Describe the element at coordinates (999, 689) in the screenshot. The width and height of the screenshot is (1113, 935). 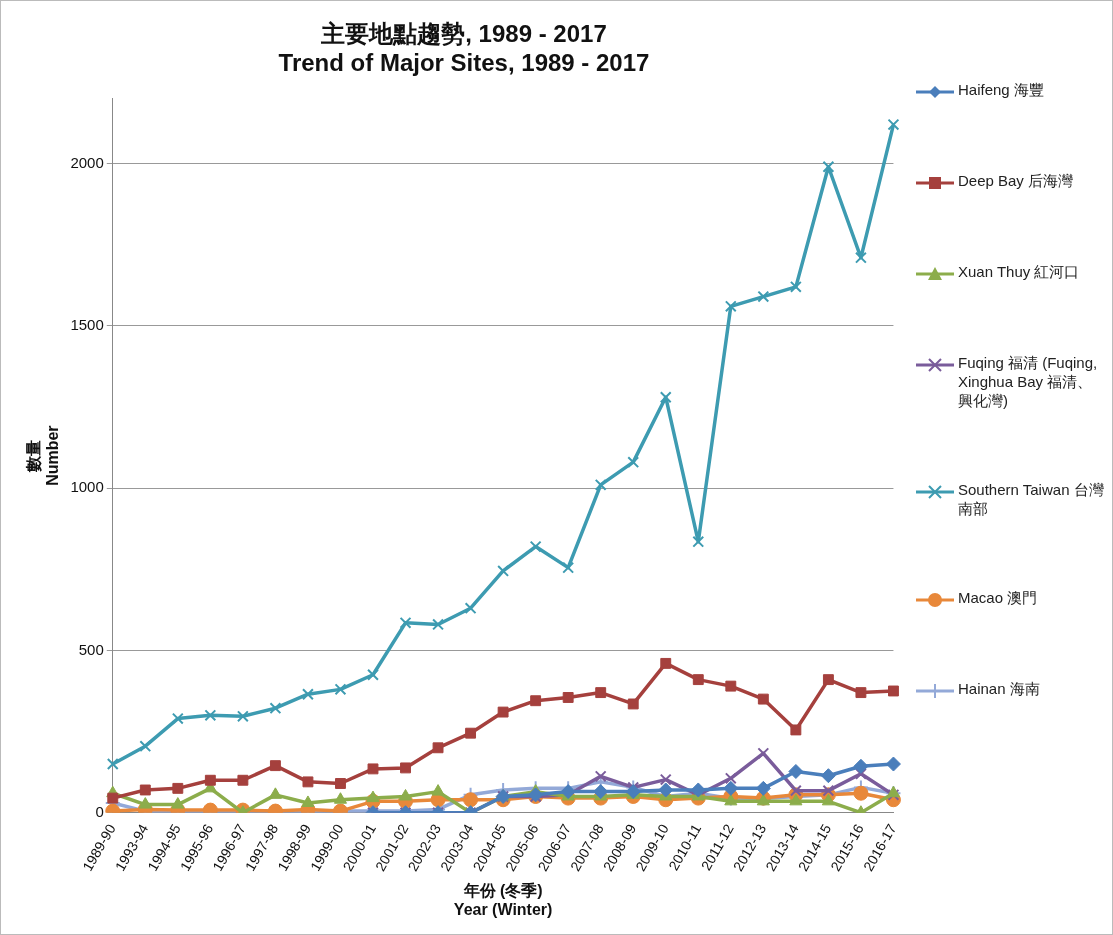
I see `legend-label: Hainan 海南` at that location.